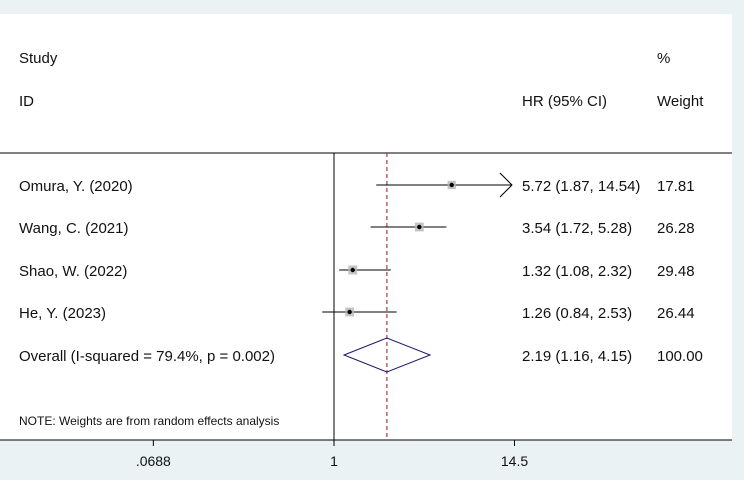 The width and height of the screenshot is (744, 480). I want to click on ci-text: 3.54 (1.72, 5.28), so click(577, 228).